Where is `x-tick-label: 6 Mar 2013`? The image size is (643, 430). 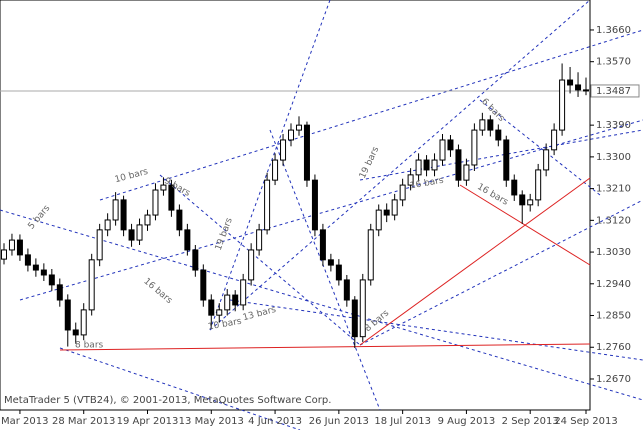 x-tick-label: 6 Mar 2013 is located at coordinates (24, 421).